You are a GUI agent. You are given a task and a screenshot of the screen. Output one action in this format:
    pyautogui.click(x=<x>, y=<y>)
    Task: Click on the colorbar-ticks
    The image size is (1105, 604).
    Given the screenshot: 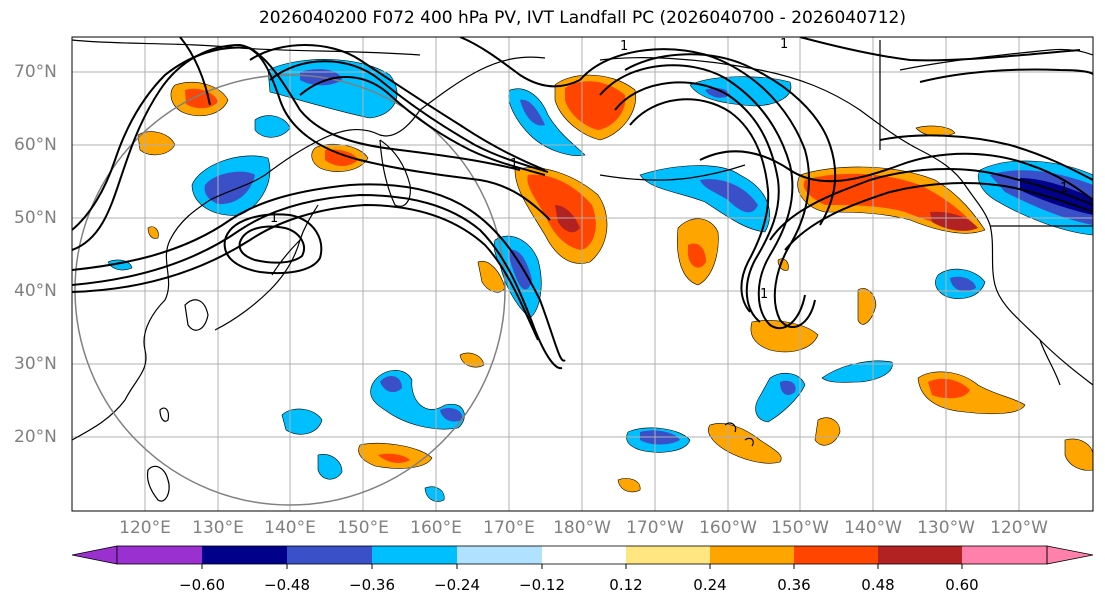 What is the action you would take?
    pyautogui.click(x=582, y=566)
    